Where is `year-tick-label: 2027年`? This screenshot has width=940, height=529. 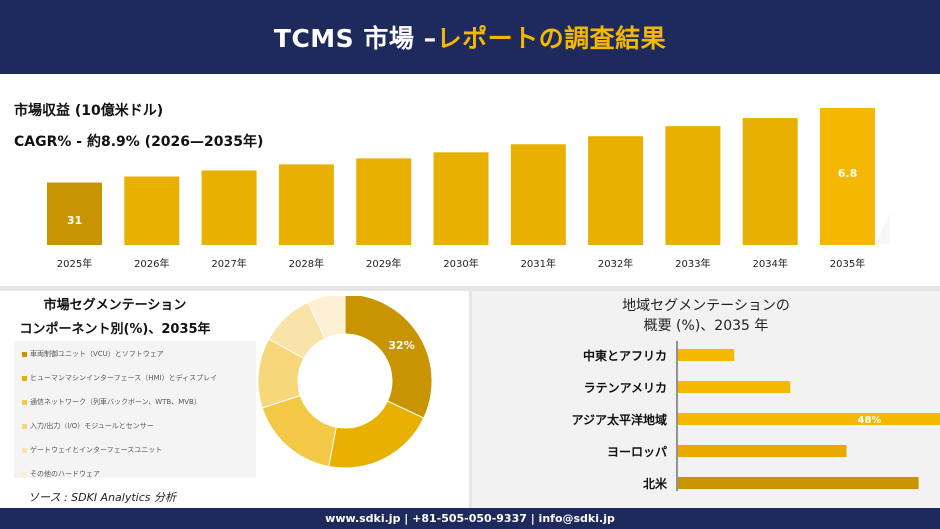
year-tick-label: 2027年 is located at coordinates (228, 263).